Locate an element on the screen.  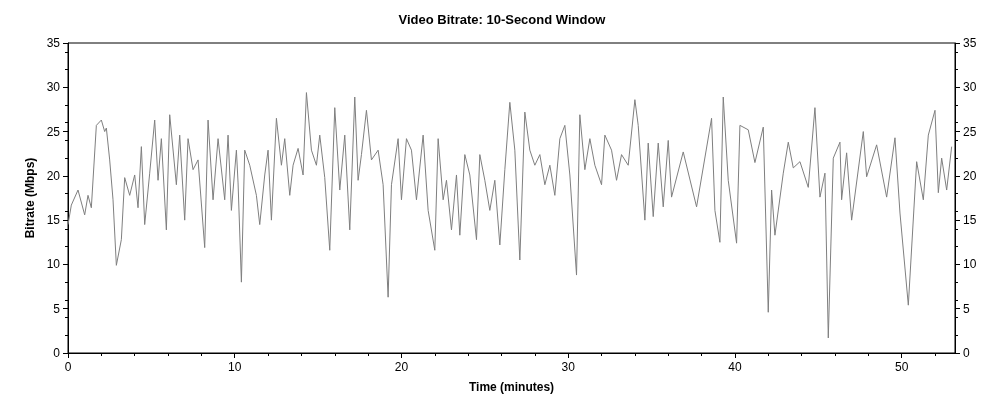
y-tick-label: 0 is located at coordinates (57, 353).